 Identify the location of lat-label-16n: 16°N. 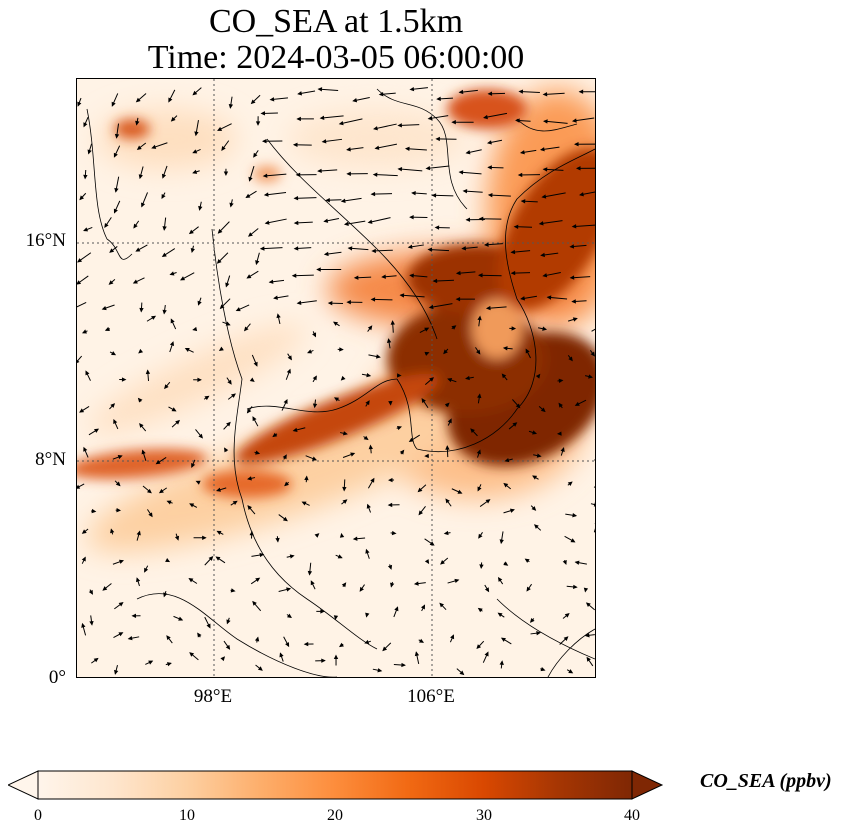
(45, 240).